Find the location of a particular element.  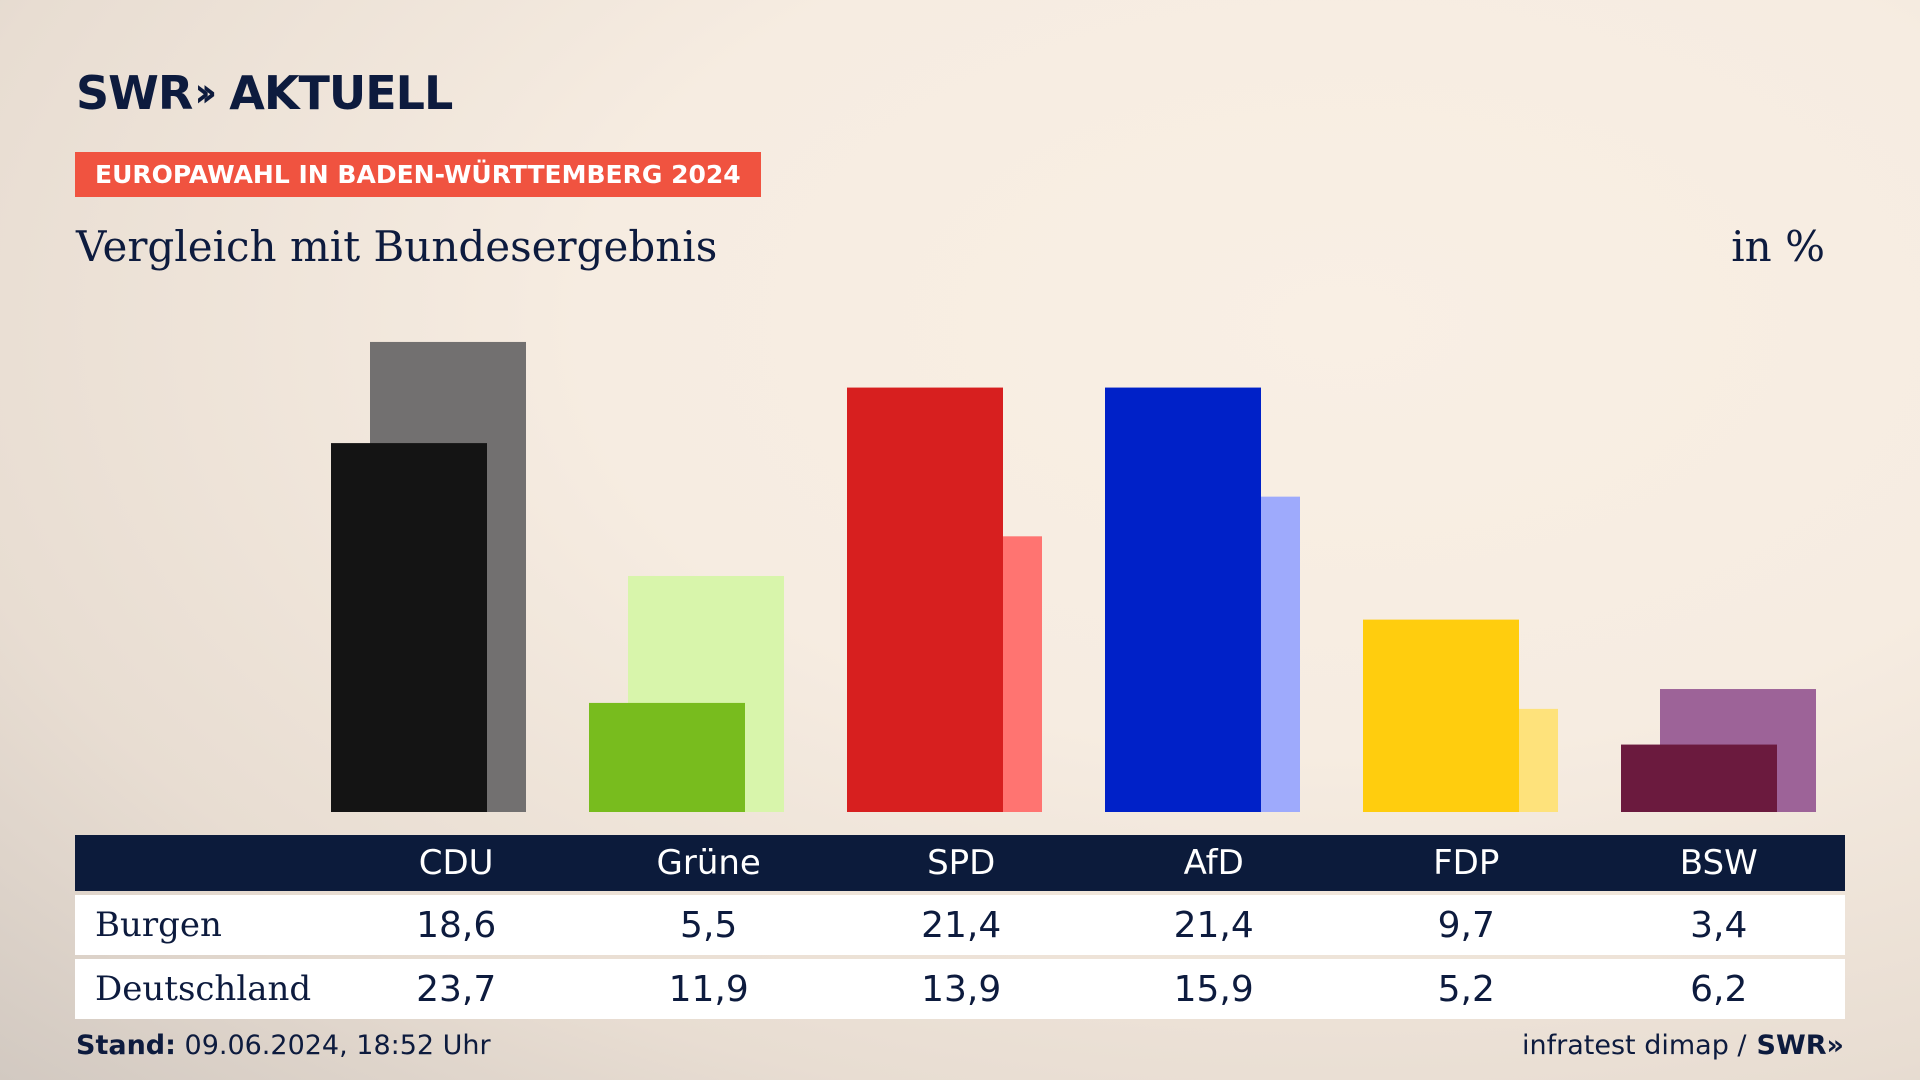

value-cell: 3,4 is located at coordinates (1719, 925).